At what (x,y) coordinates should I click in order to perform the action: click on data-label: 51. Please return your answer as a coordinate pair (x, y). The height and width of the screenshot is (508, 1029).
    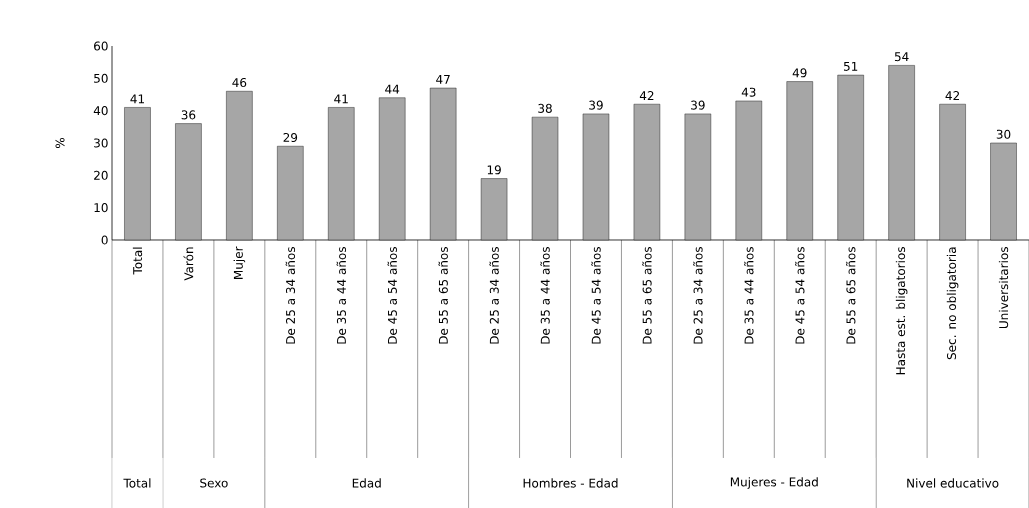
    Looking at the image, I should click on (850, 66).